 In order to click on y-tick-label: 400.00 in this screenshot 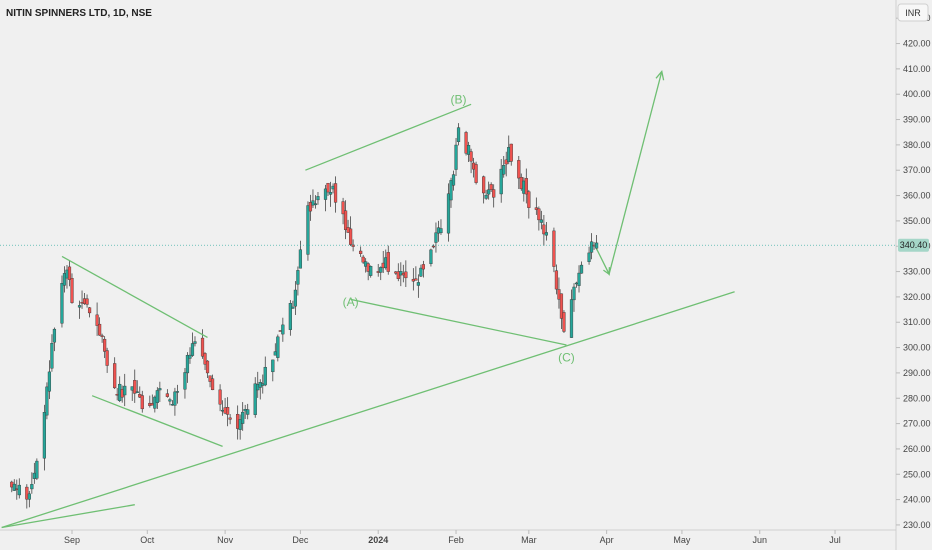, I will do `click(917, 94)`.